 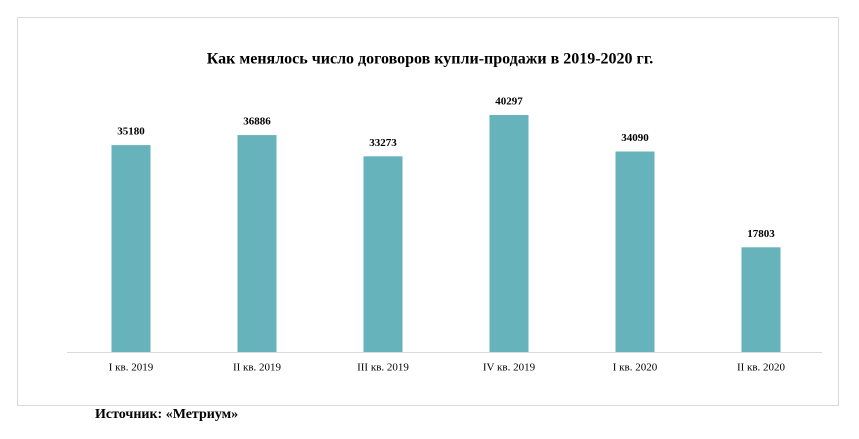 I want to click on x-tick-label: IV кв. 2019, so click(x=509, y=368).